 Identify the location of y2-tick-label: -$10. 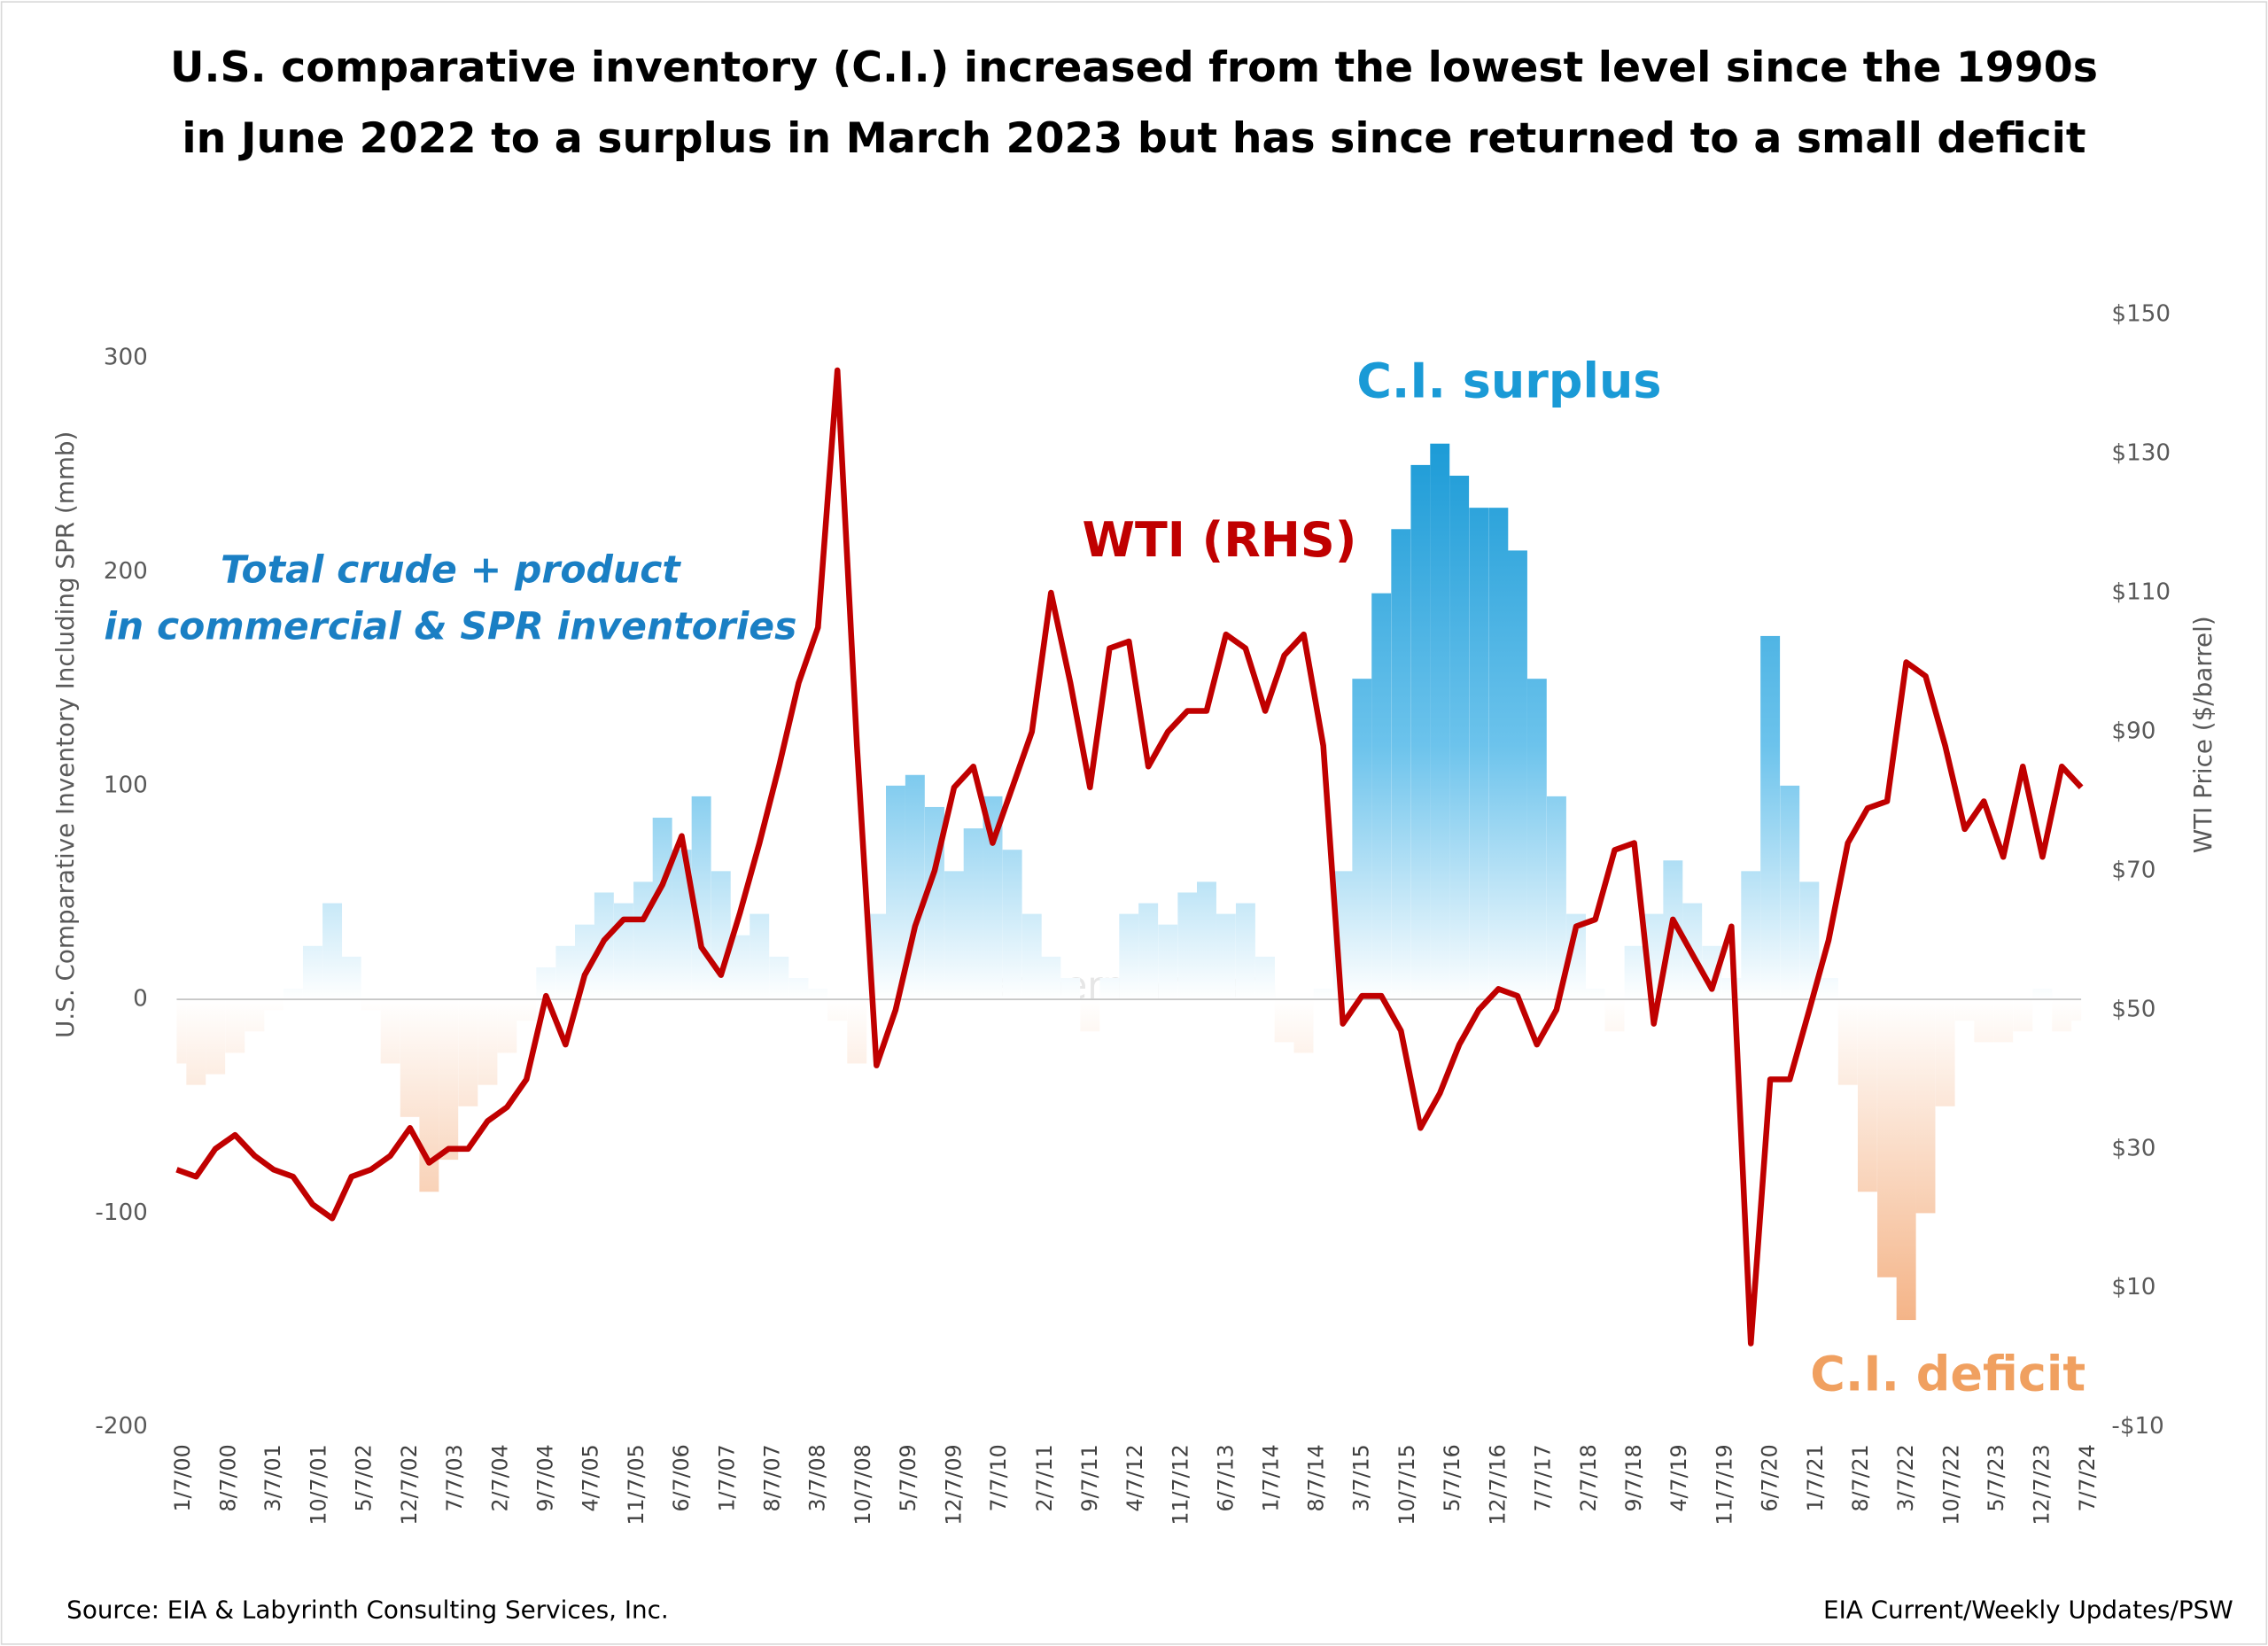
(2137, 1426).